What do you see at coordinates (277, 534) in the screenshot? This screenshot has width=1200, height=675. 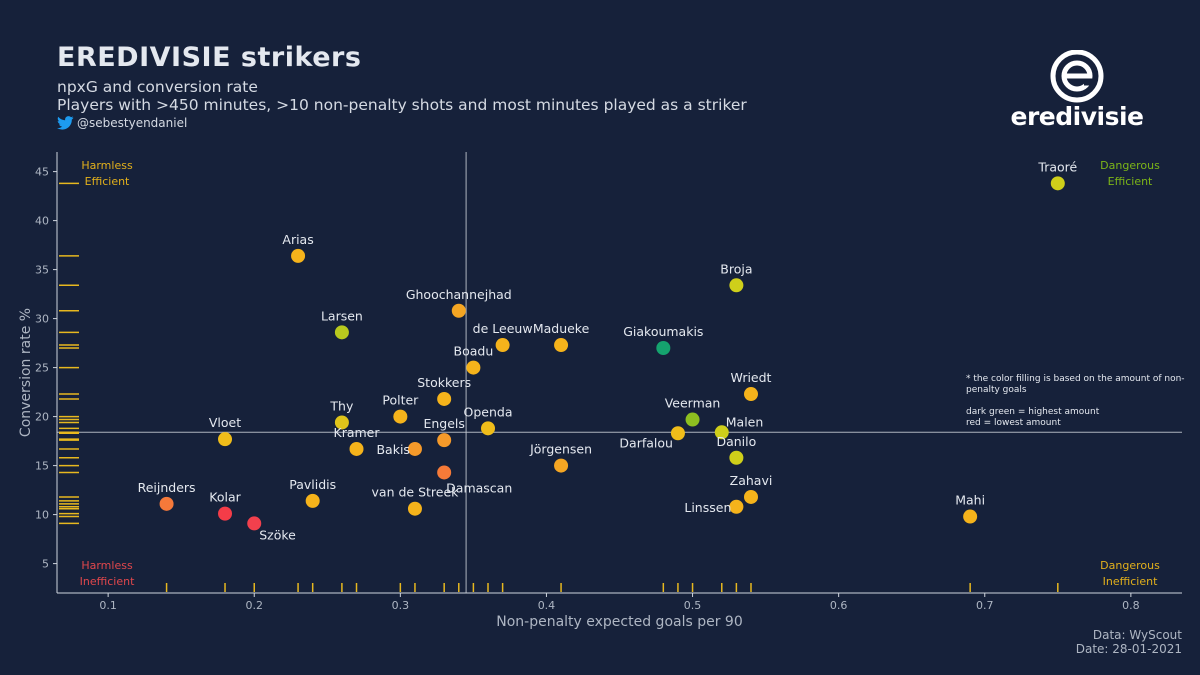 I see `player-label: Szöke` at bounding box center [277, 534].